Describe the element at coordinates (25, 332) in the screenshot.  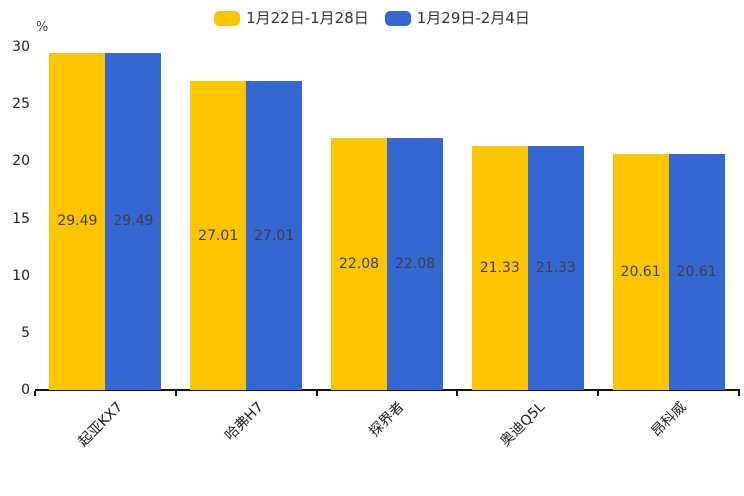
I see `y-axis-tick-label: 5` at that location.